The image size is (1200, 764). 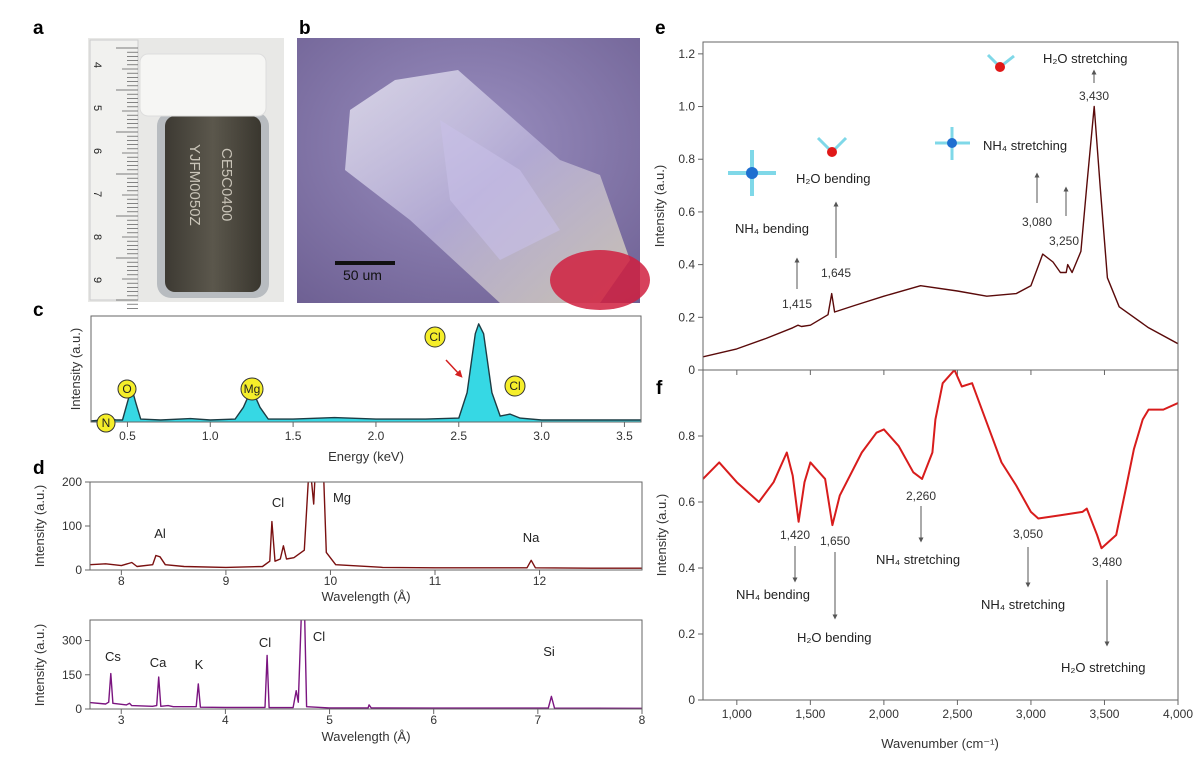 I want to click on vial-cap, so click(x=203, y=85).